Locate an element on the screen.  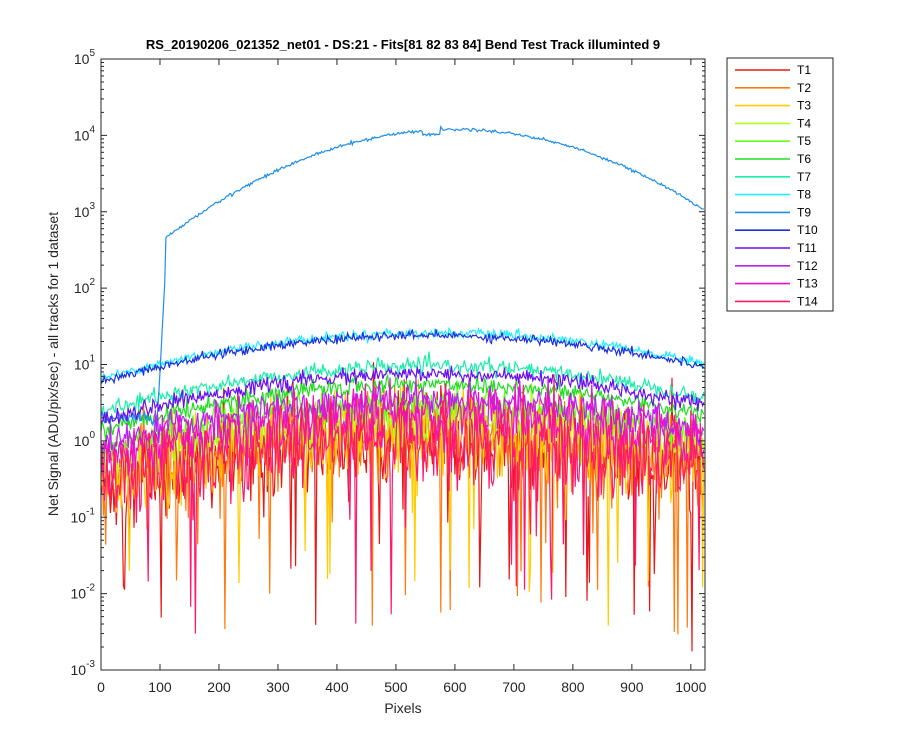
y-tick-label: 10⁵ is located at coordinates (85, 57).